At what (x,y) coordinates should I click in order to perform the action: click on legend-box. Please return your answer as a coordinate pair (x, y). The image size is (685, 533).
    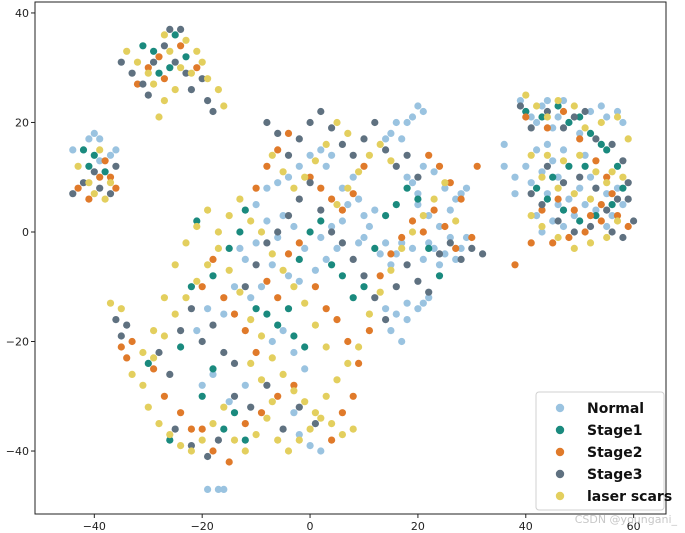
    Looking at the image, I should click on (600, 451).